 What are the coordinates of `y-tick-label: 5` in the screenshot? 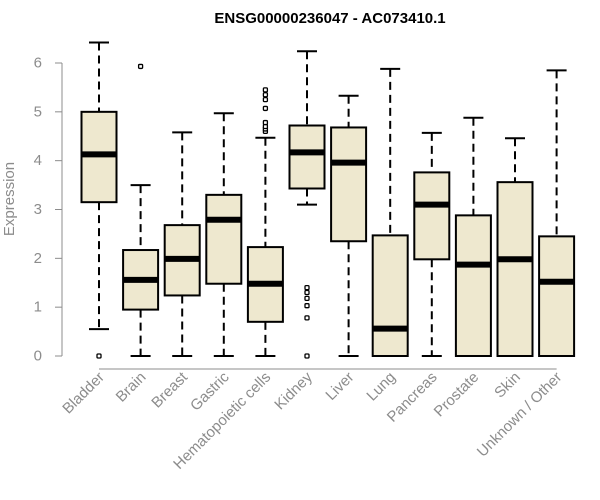 It's located at (38, 111).